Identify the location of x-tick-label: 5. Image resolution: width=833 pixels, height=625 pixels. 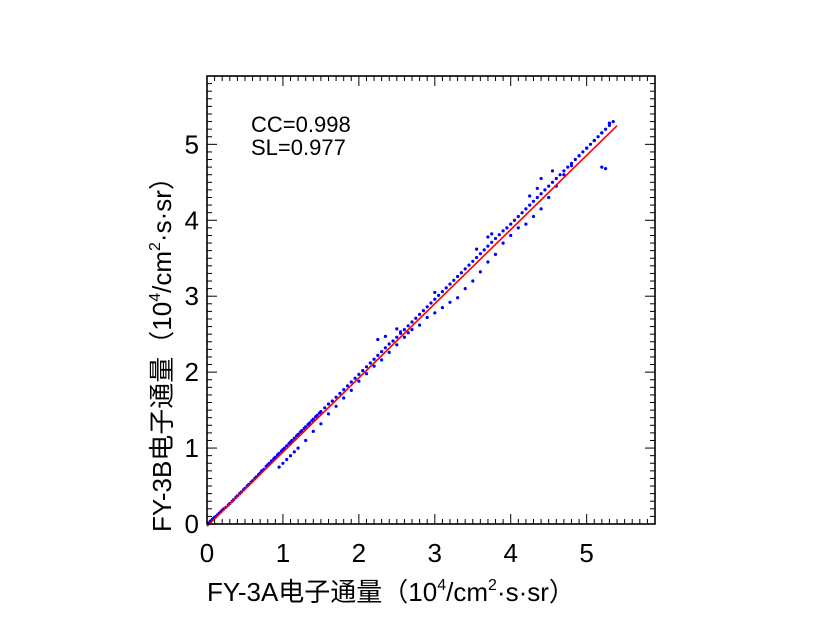
(586, 553).